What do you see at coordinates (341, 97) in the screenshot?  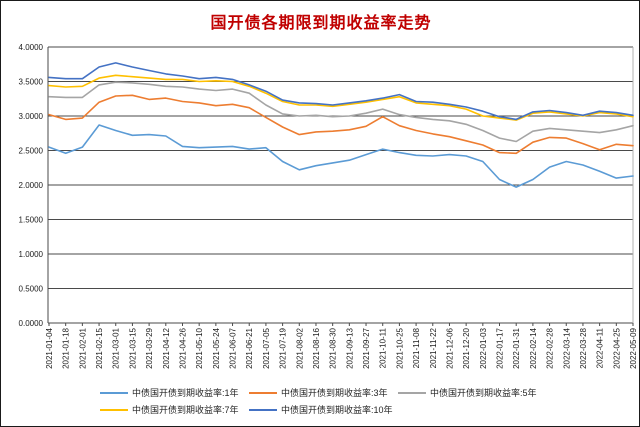 I see `series-line-7年` at bounding box center [341, 97].